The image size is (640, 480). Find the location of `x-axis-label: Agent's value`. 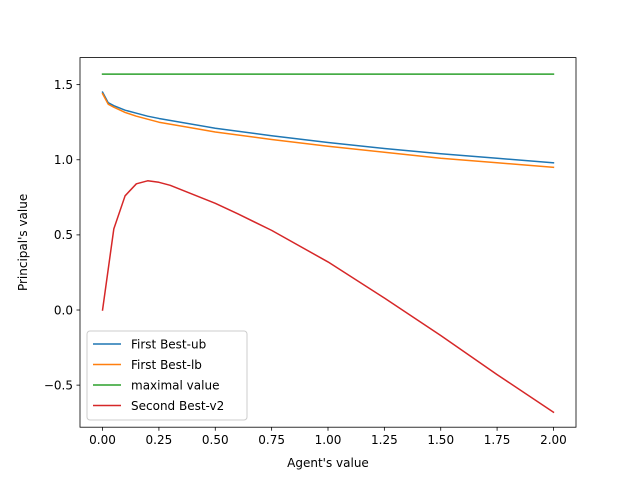

x-axis-label: Agent's value is located at coordinates (328, 463).